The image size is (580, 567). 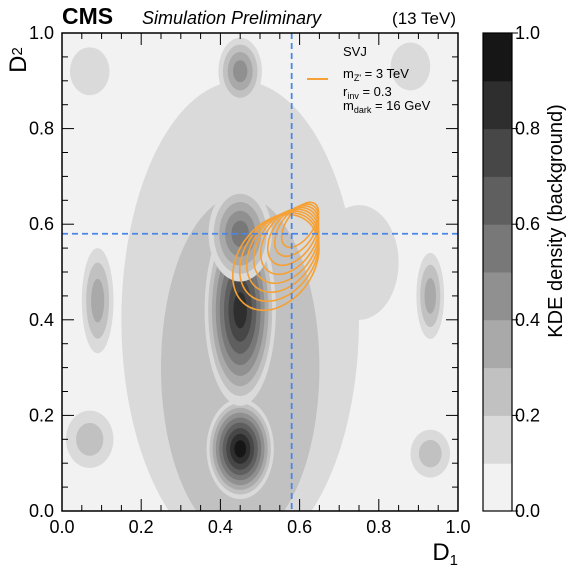 I want to click on legend-line-rinv: rinv = 0.3, so click(x=367, y=92).